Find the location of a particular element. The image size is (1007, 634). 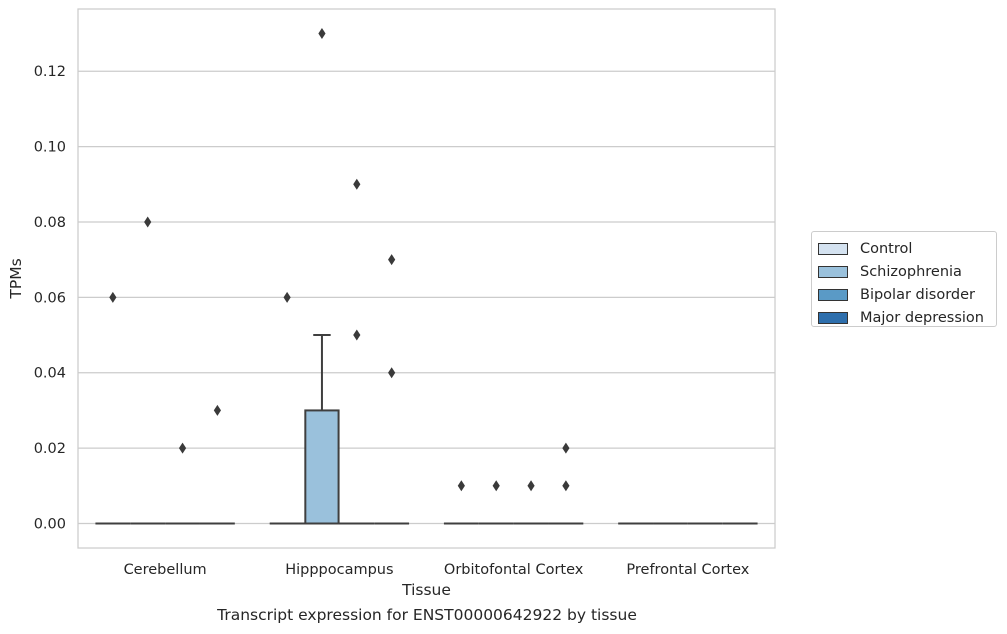

legend-label: Major depression is located at coordinates (922, 317).